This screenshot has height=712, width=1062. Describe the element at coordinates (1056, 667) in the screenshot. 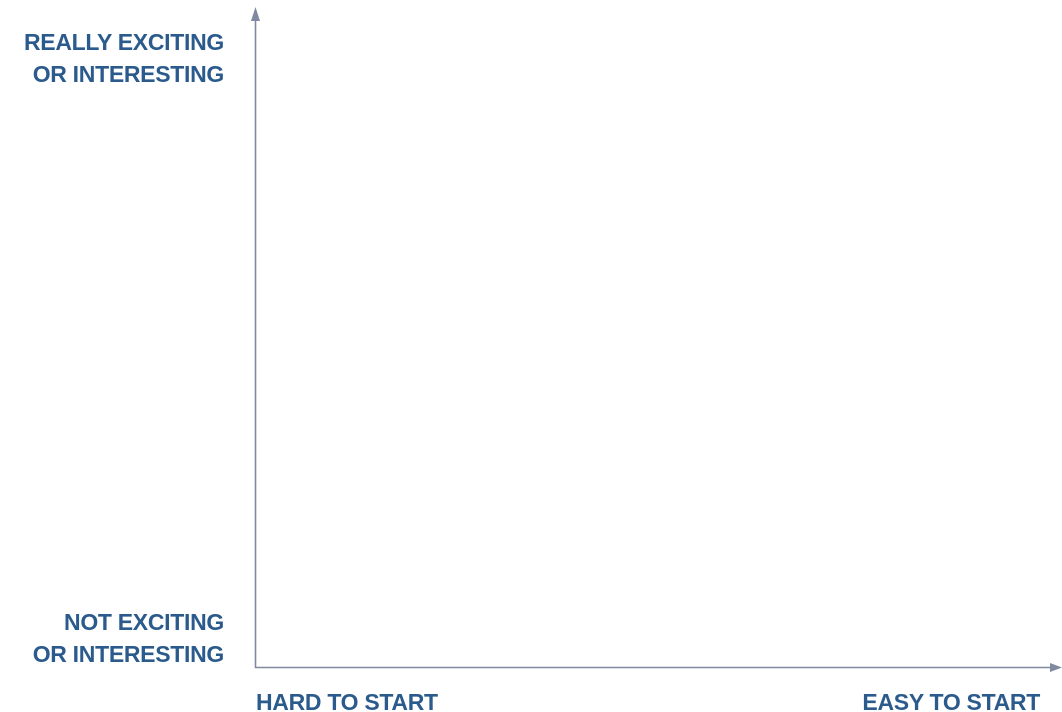

I see `x-axis-arrowhead-icon` at that location.